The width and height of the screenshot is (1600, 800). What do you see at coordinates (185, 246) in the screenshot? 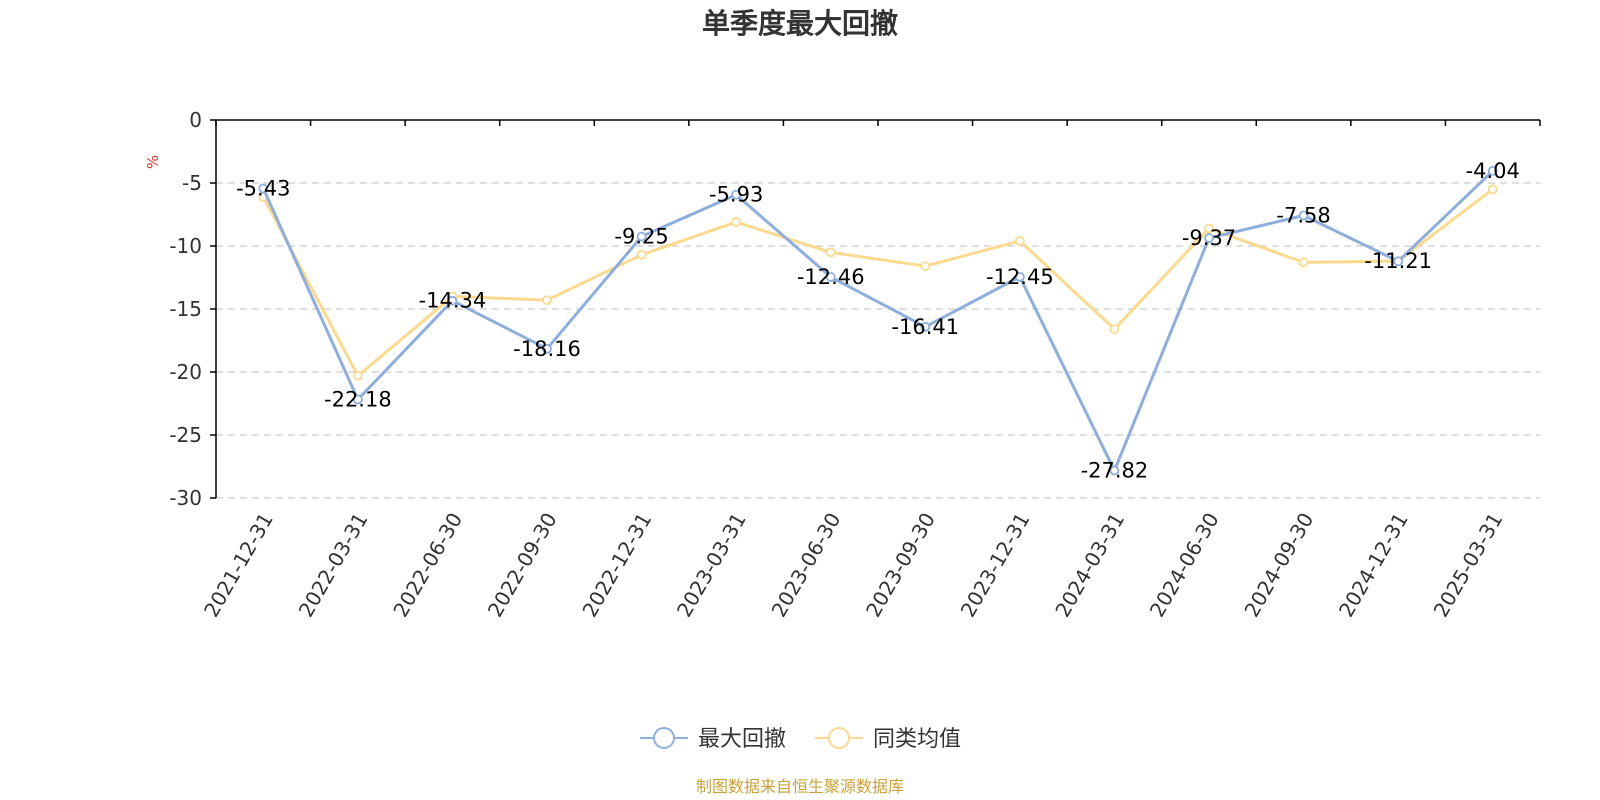
I see `y-tick-label: -10` at bounding box center [185, 246].